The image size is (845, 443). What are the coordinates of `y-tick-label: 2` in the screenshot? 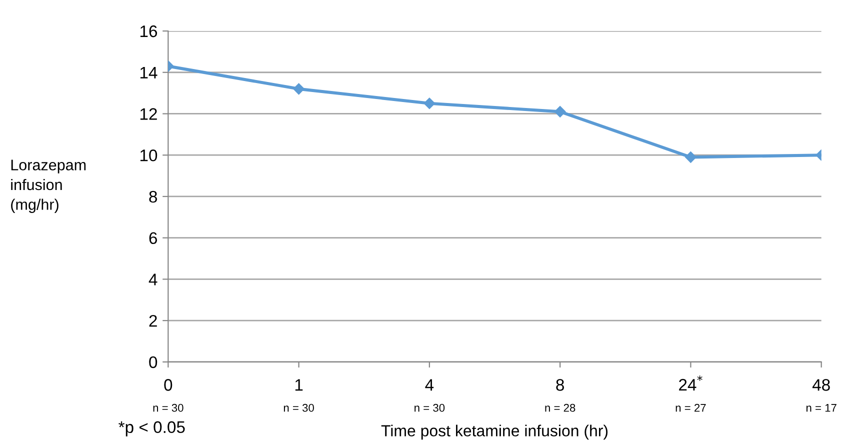 It's located at (153, 320).